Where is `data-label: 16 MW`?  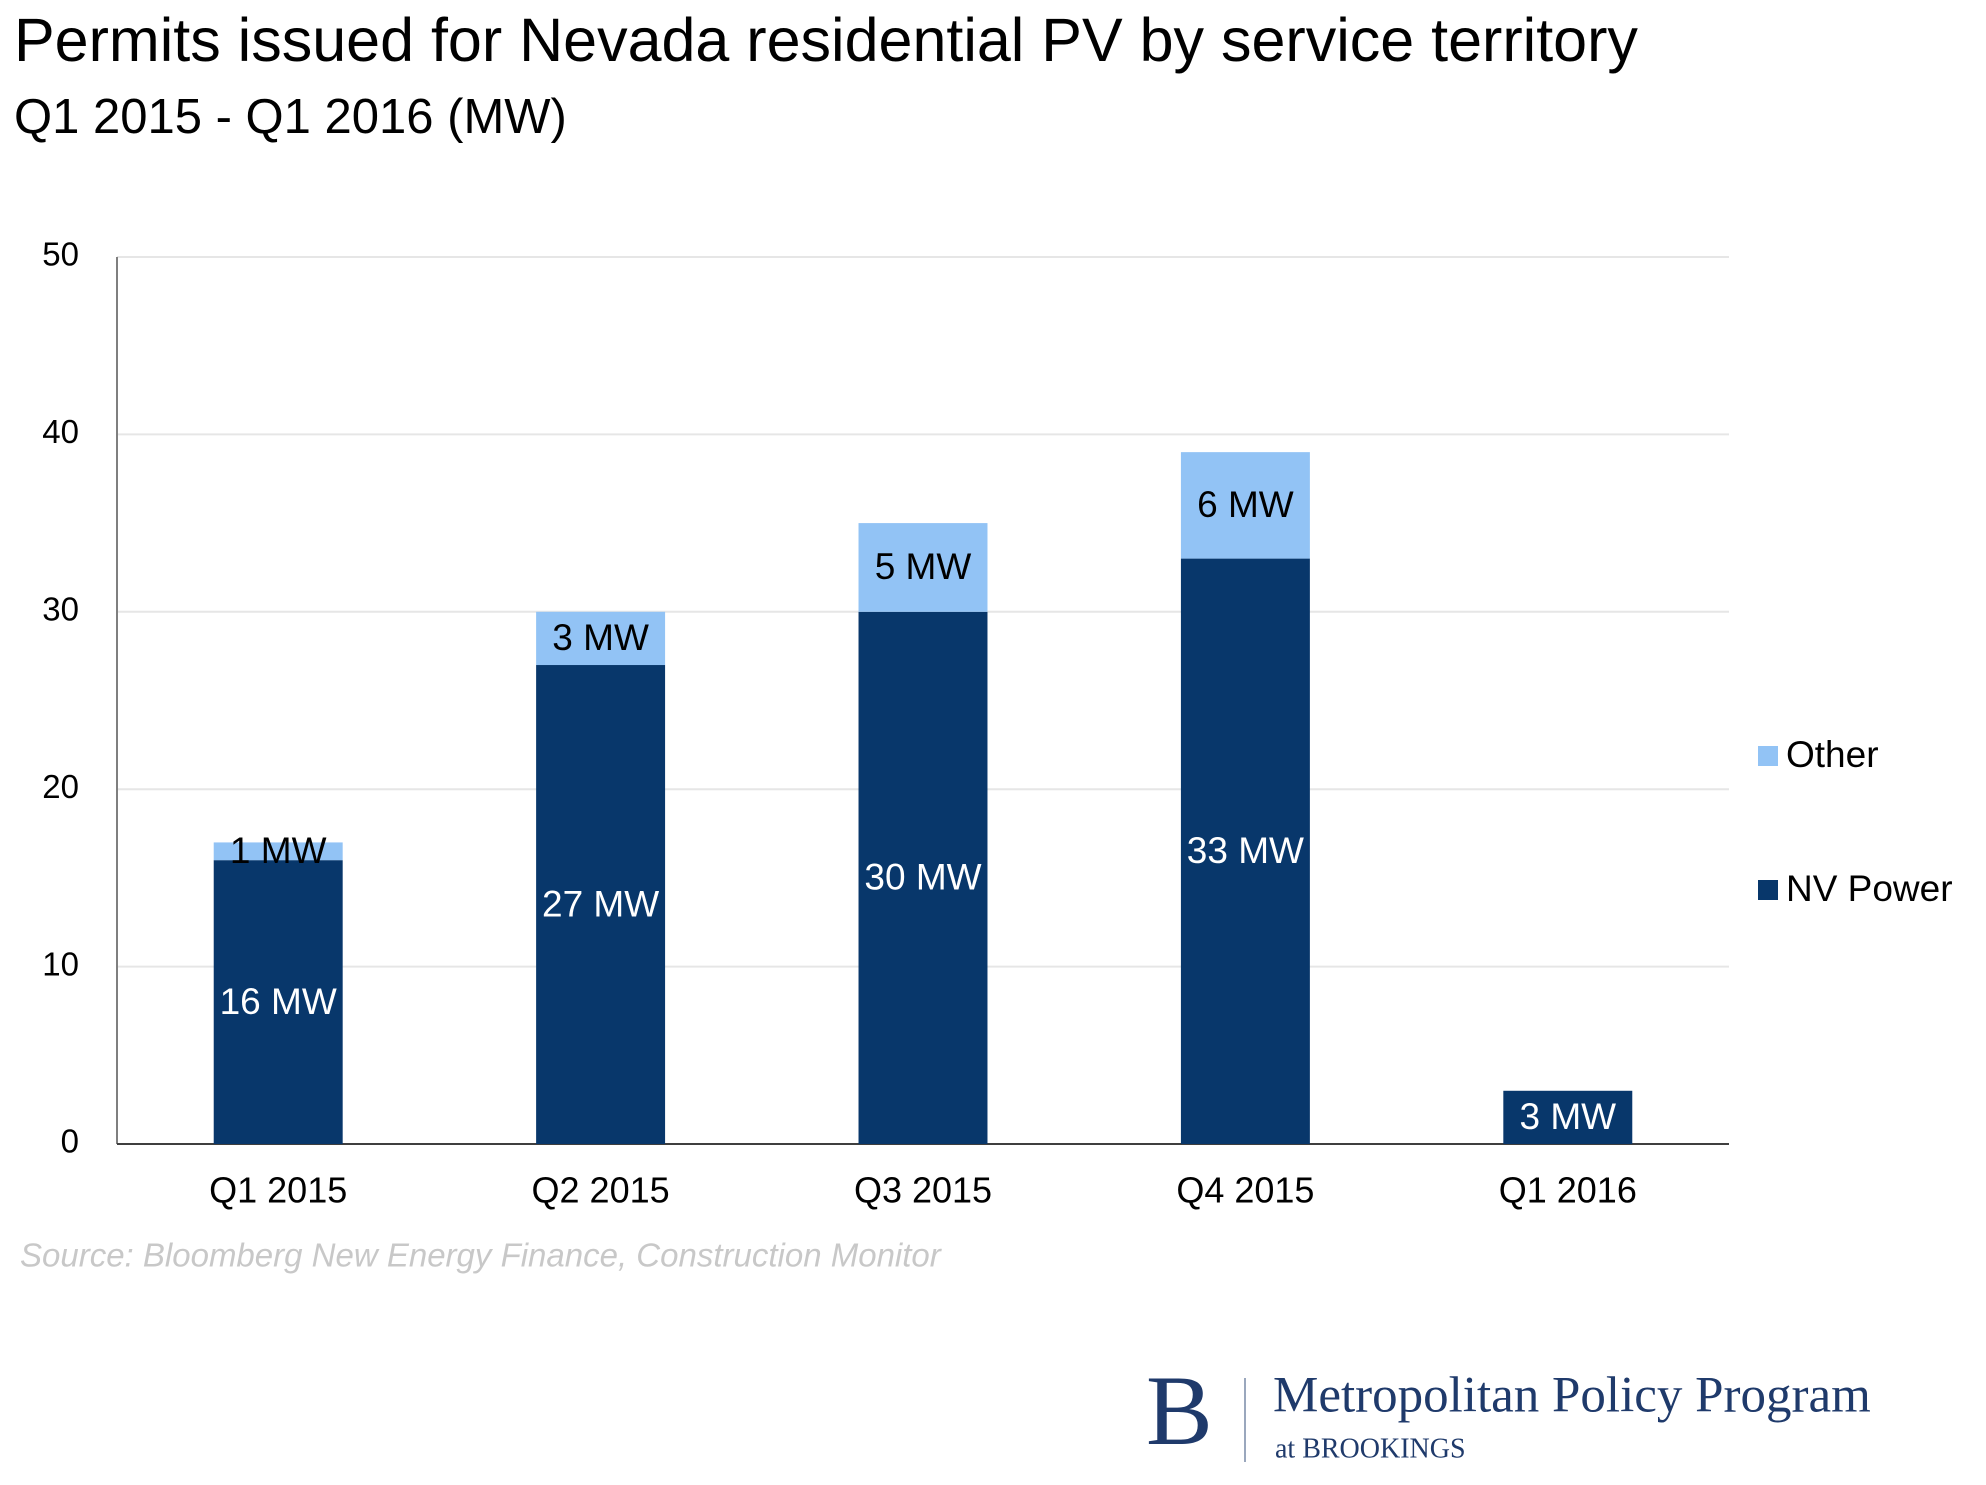 data-label: 16 MW is located at coordinates (278, 1001).